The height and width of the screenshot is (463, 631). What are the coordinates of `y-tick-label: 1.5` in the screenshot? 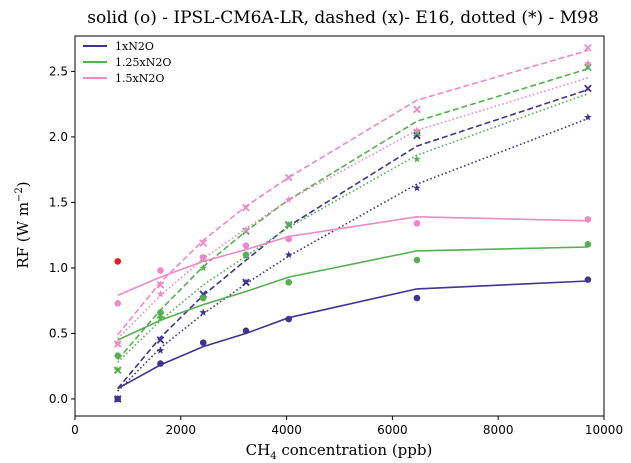 It's located at (58, 202).